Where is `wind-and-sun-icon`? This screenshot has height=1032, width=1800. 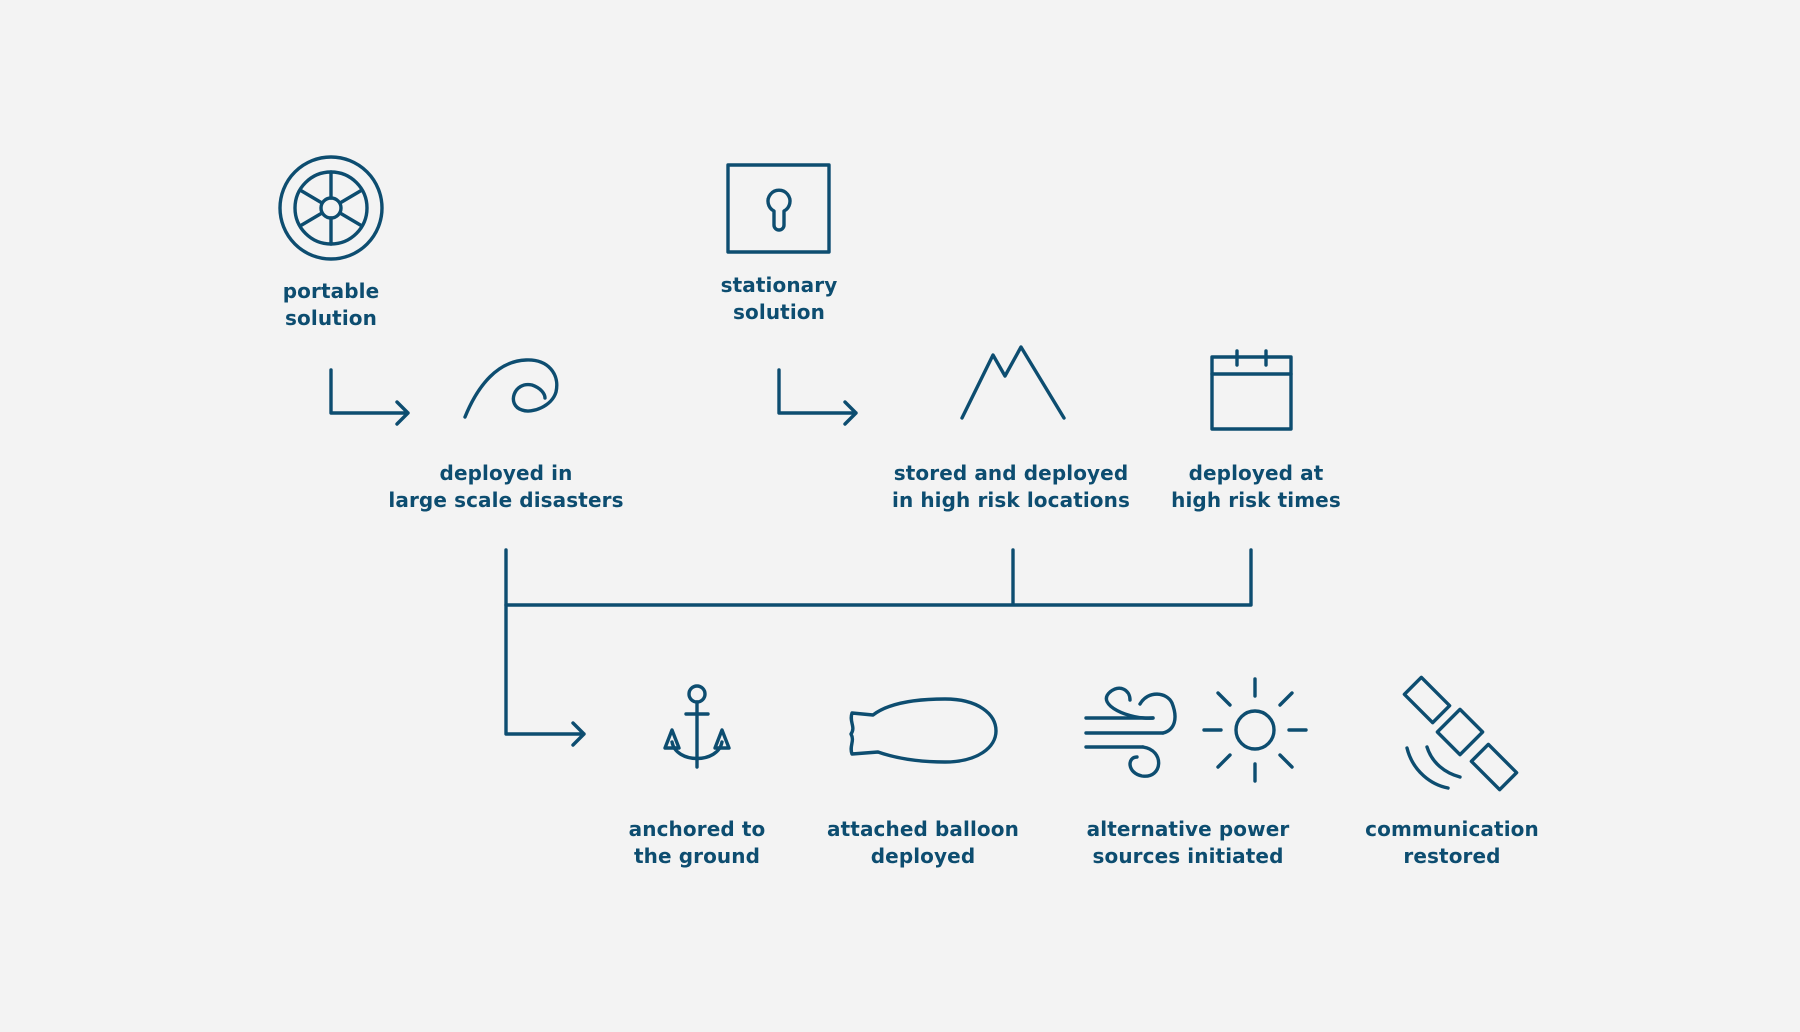 wind-and-sun-icon is located at coordinates (1196, 730).